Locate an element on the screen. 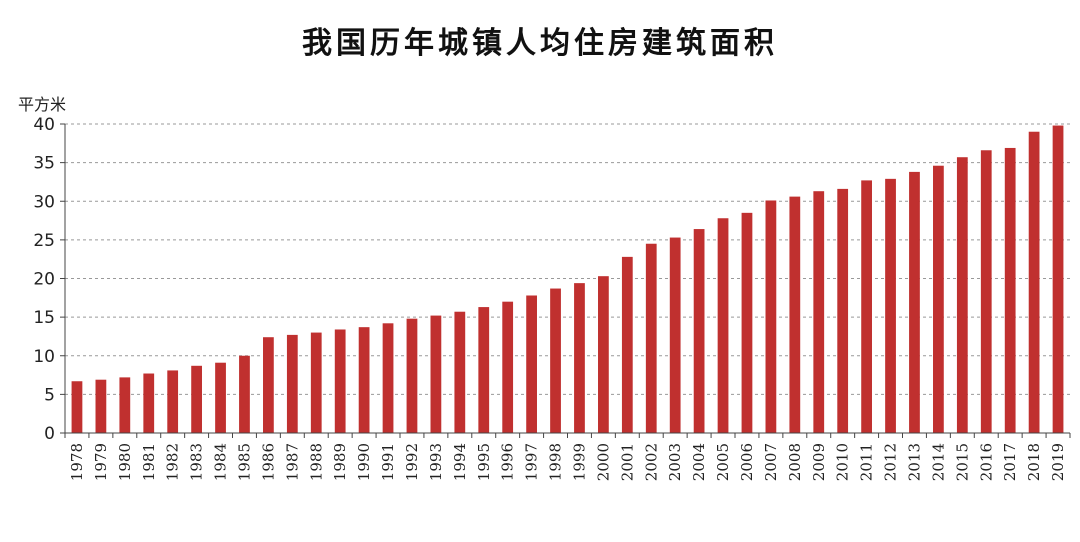  y-tick-label: 20 is located at coordinates (44, 280).